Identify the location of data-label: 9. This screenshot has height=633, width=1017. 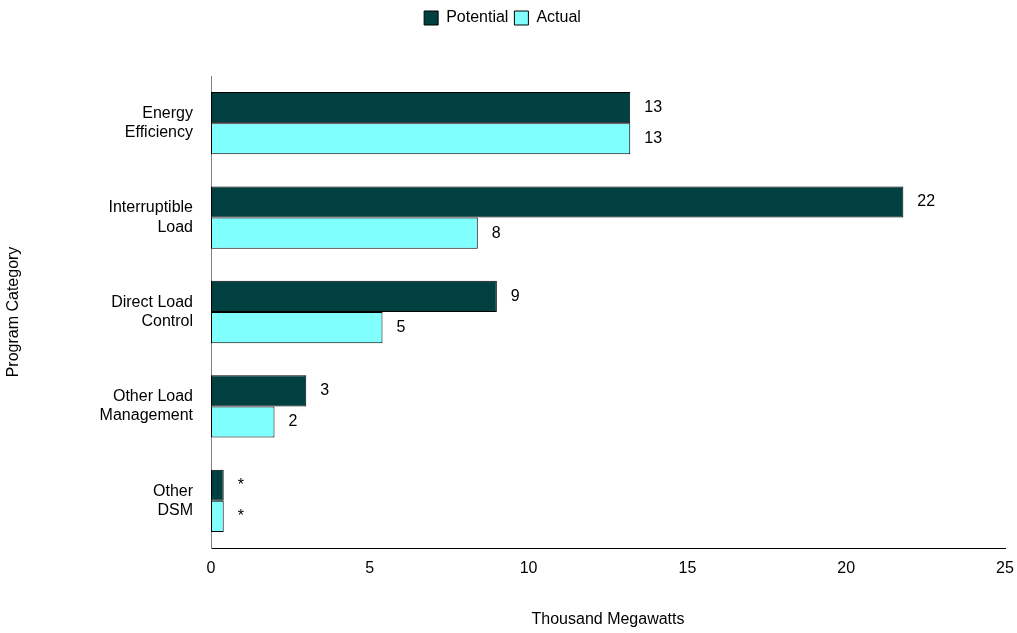
(515, 295).